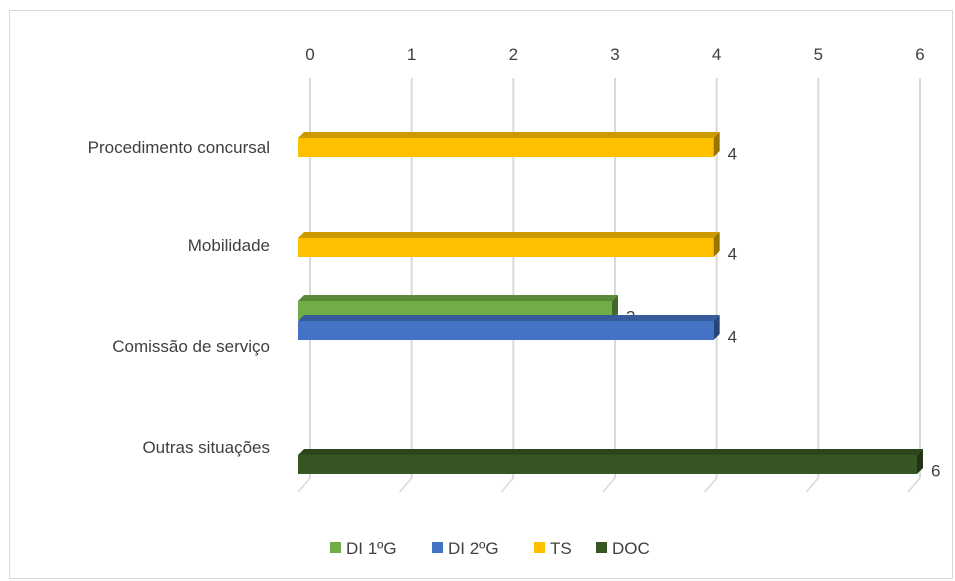 The image size is (955, 581). What do you see at coordinates (561, 548) in the screenshot?
I see `legend-label: TS` at bounding box center [561, 548].